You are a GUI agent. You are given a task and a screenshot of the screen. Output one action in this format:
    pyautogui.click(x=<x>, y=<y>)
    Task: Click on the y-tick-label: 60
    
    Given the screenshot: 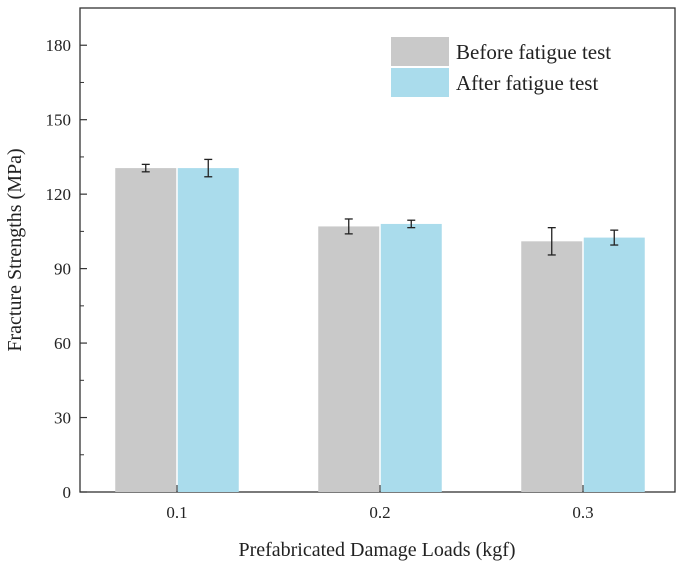 What is the action you would take?
    pyautogui.click(x=62, y=343)
    